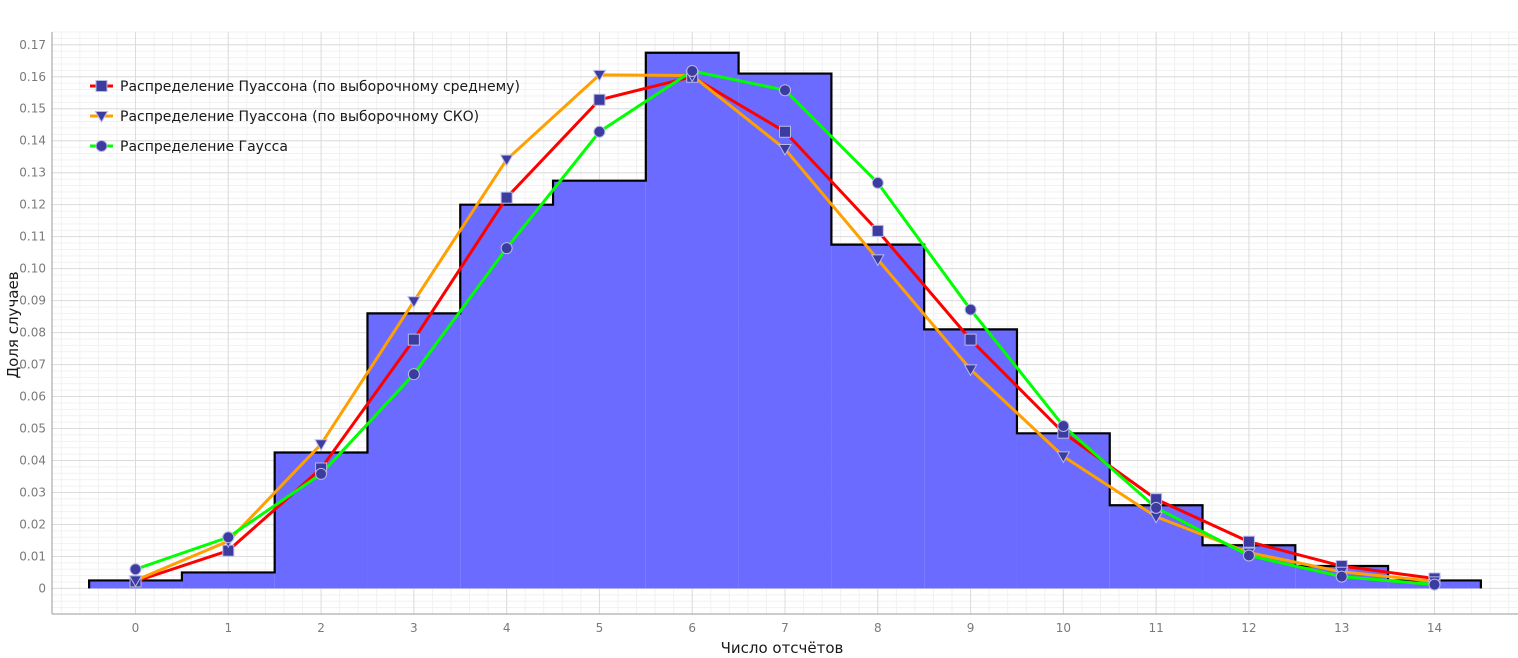 The width and height of the screenshot is (1518, 658). Describe the element at coordinates (785, 628) in the screenshot. I see `x-tick-label: 7` at that location.